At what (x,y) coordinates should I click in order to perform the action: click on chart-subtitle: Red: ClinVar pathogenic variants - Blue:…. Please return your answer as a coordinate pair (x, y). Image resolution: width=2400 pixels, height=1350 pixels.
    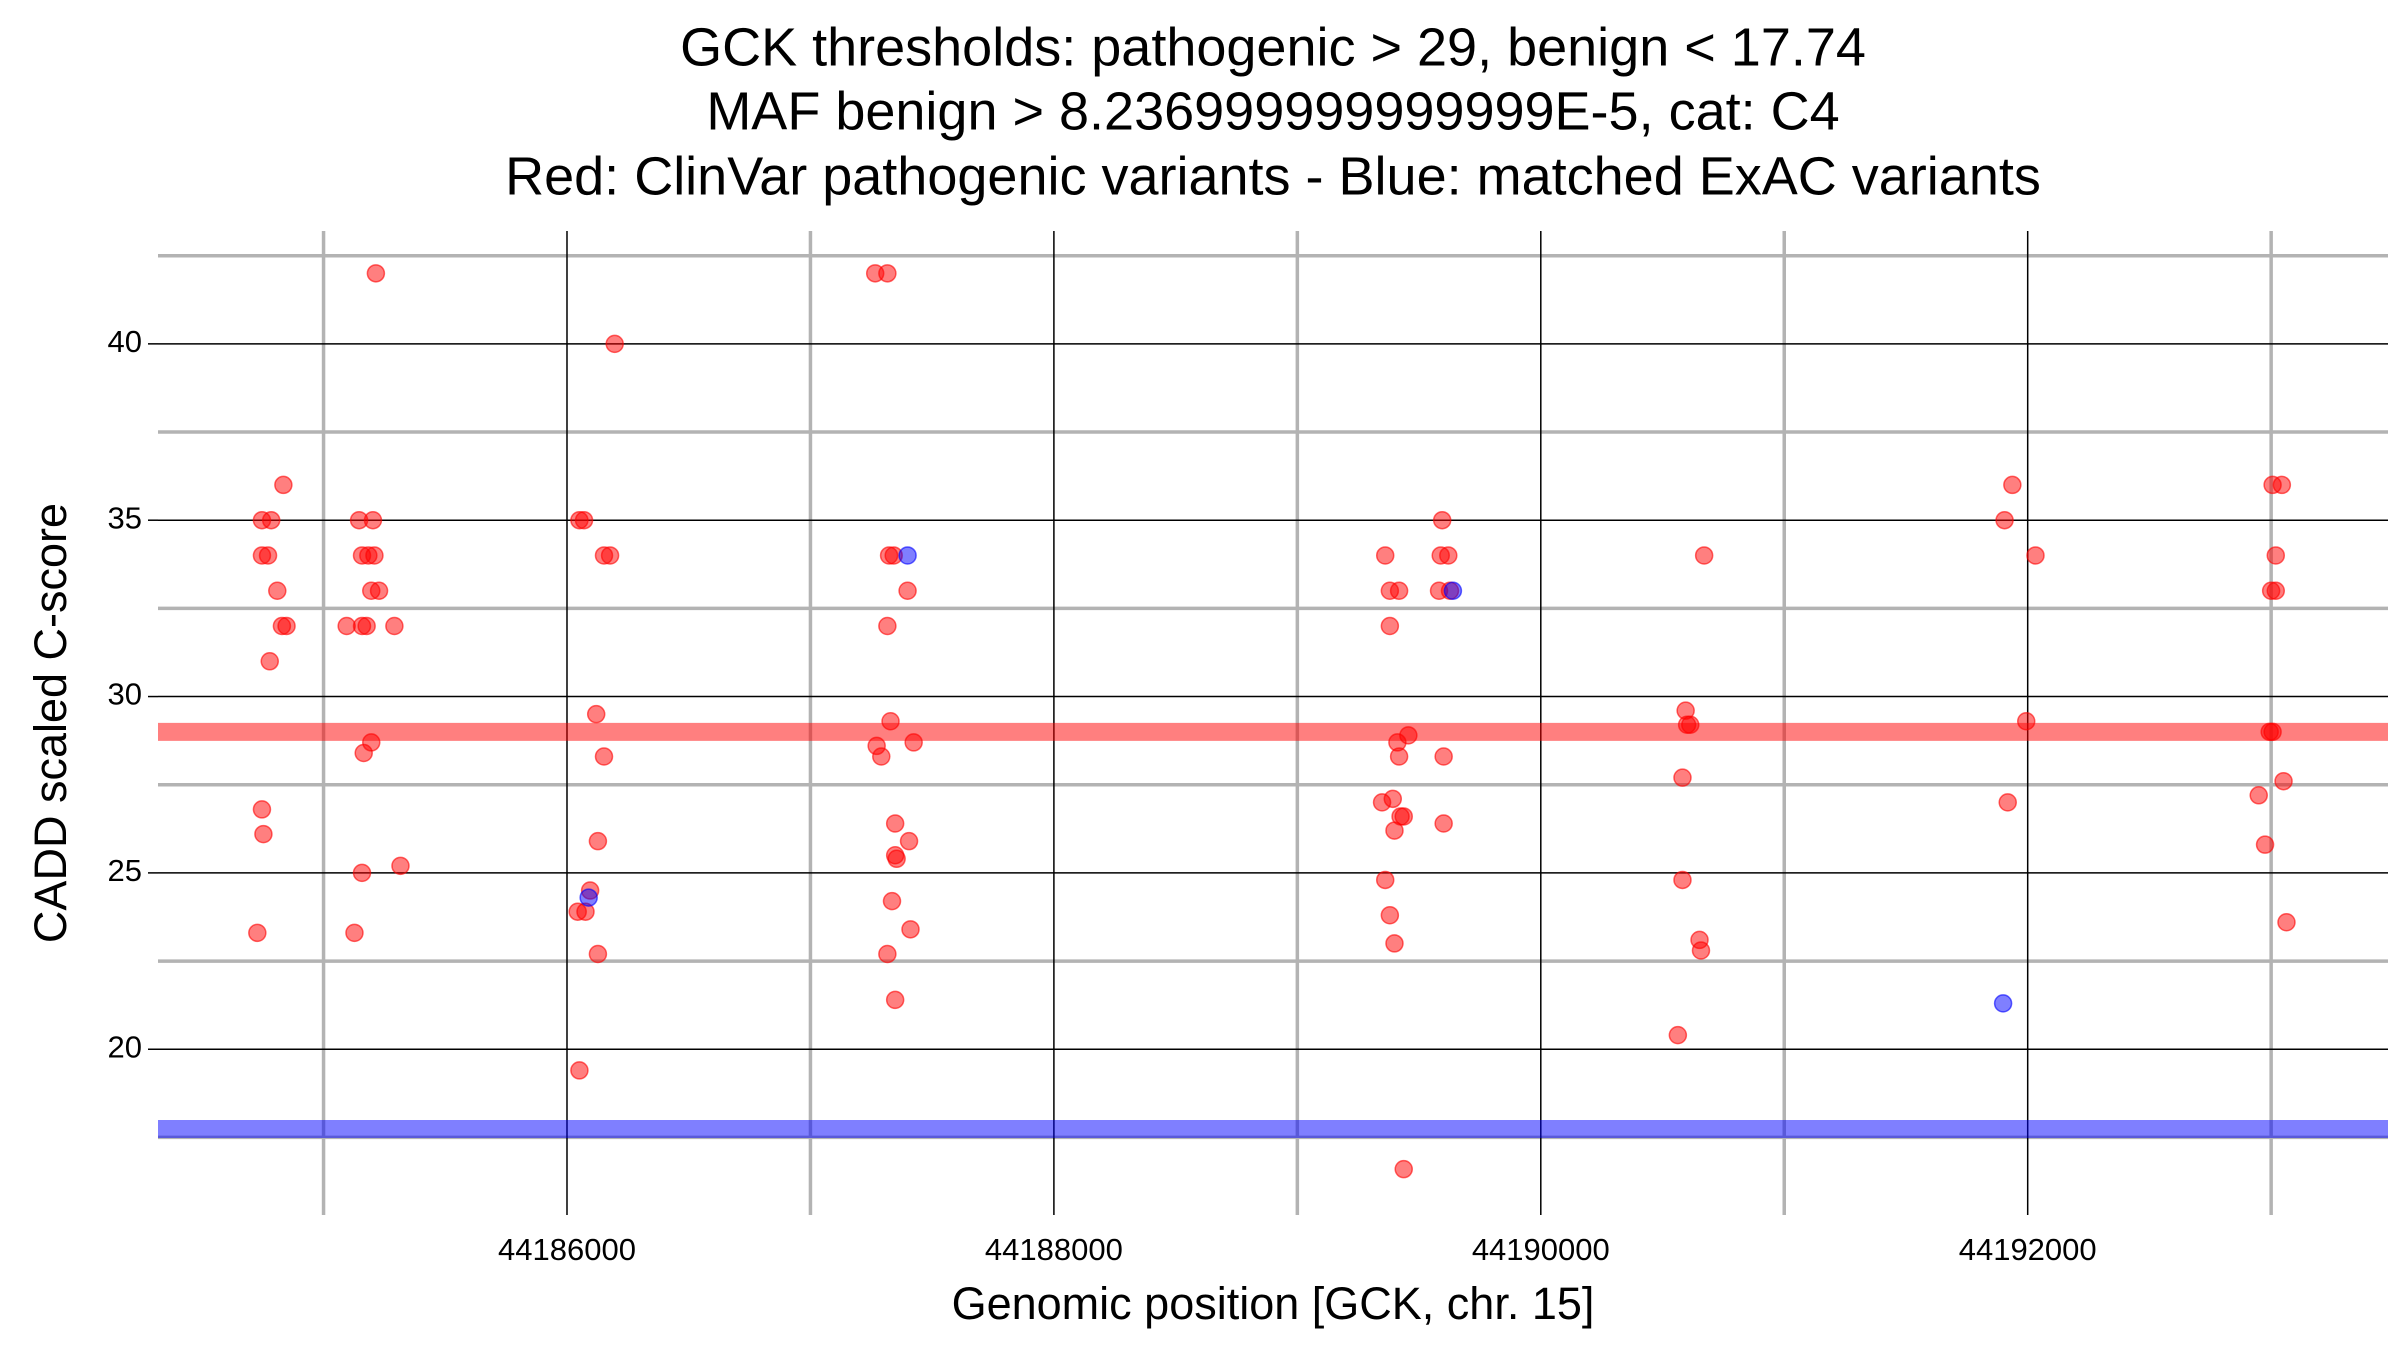
    Looking at the image, I should click on (1273, 176).